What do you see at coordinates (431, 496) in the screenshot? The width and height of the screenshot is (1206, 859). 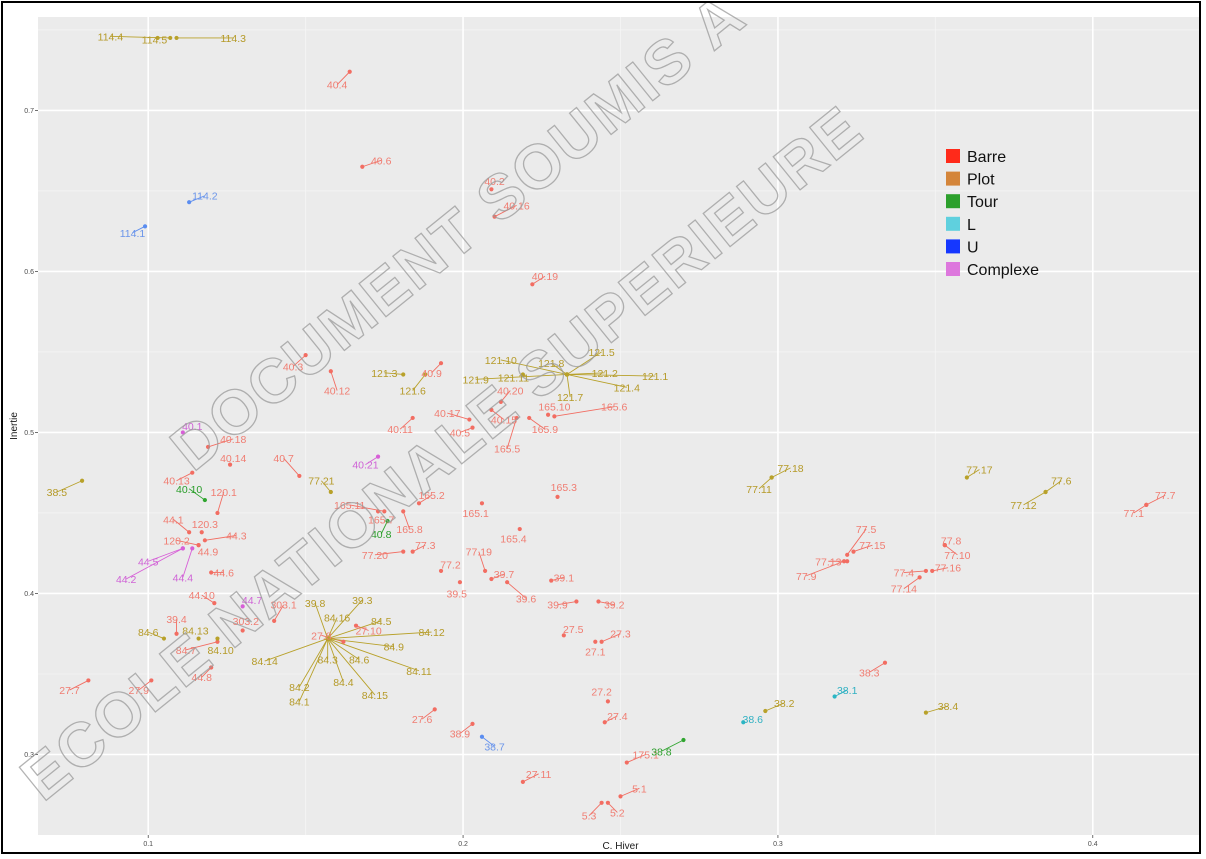 I see `data-label: 165.2` at bounding box center [431, 496].